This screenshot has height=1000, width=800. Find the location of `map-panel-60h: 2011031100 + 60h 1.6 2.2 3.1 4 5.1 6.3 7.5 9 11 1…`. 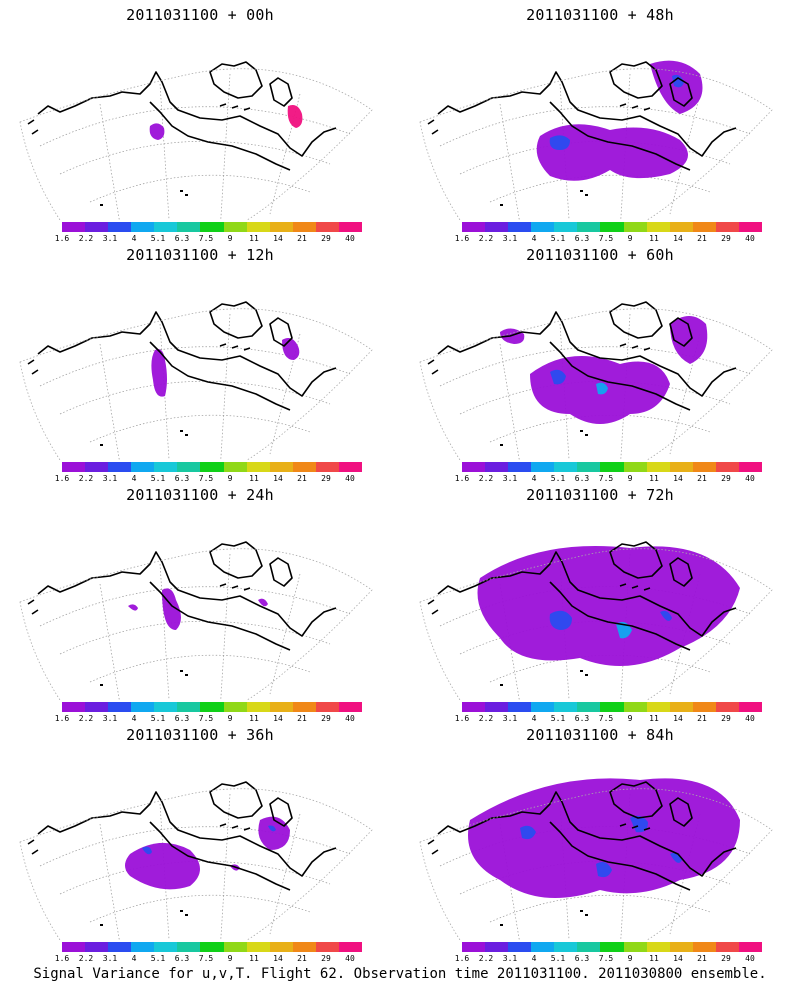

map-panel-60h: 2011031100 + 60h 1.6 2.2 3.1 4 5.1 6.3 7.5 9 11 1… is located at coordinates (600, 361).